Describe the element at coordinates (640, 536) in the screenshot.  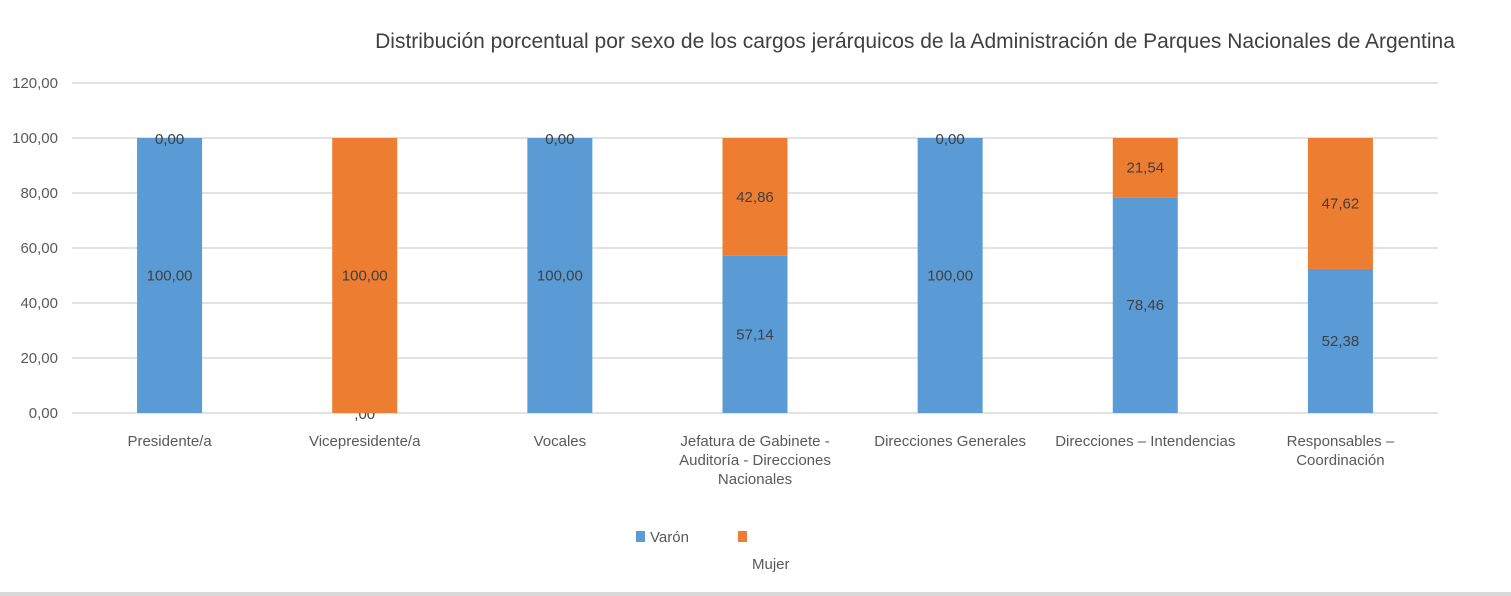
I see `legend-swatch-varon` at that location.